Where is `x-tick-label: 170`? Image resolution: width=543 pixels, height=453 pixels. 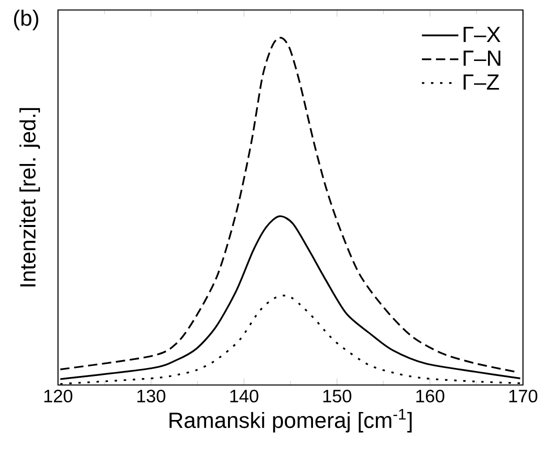 x-tick-label: 170 is located at coordinates (523, 396).